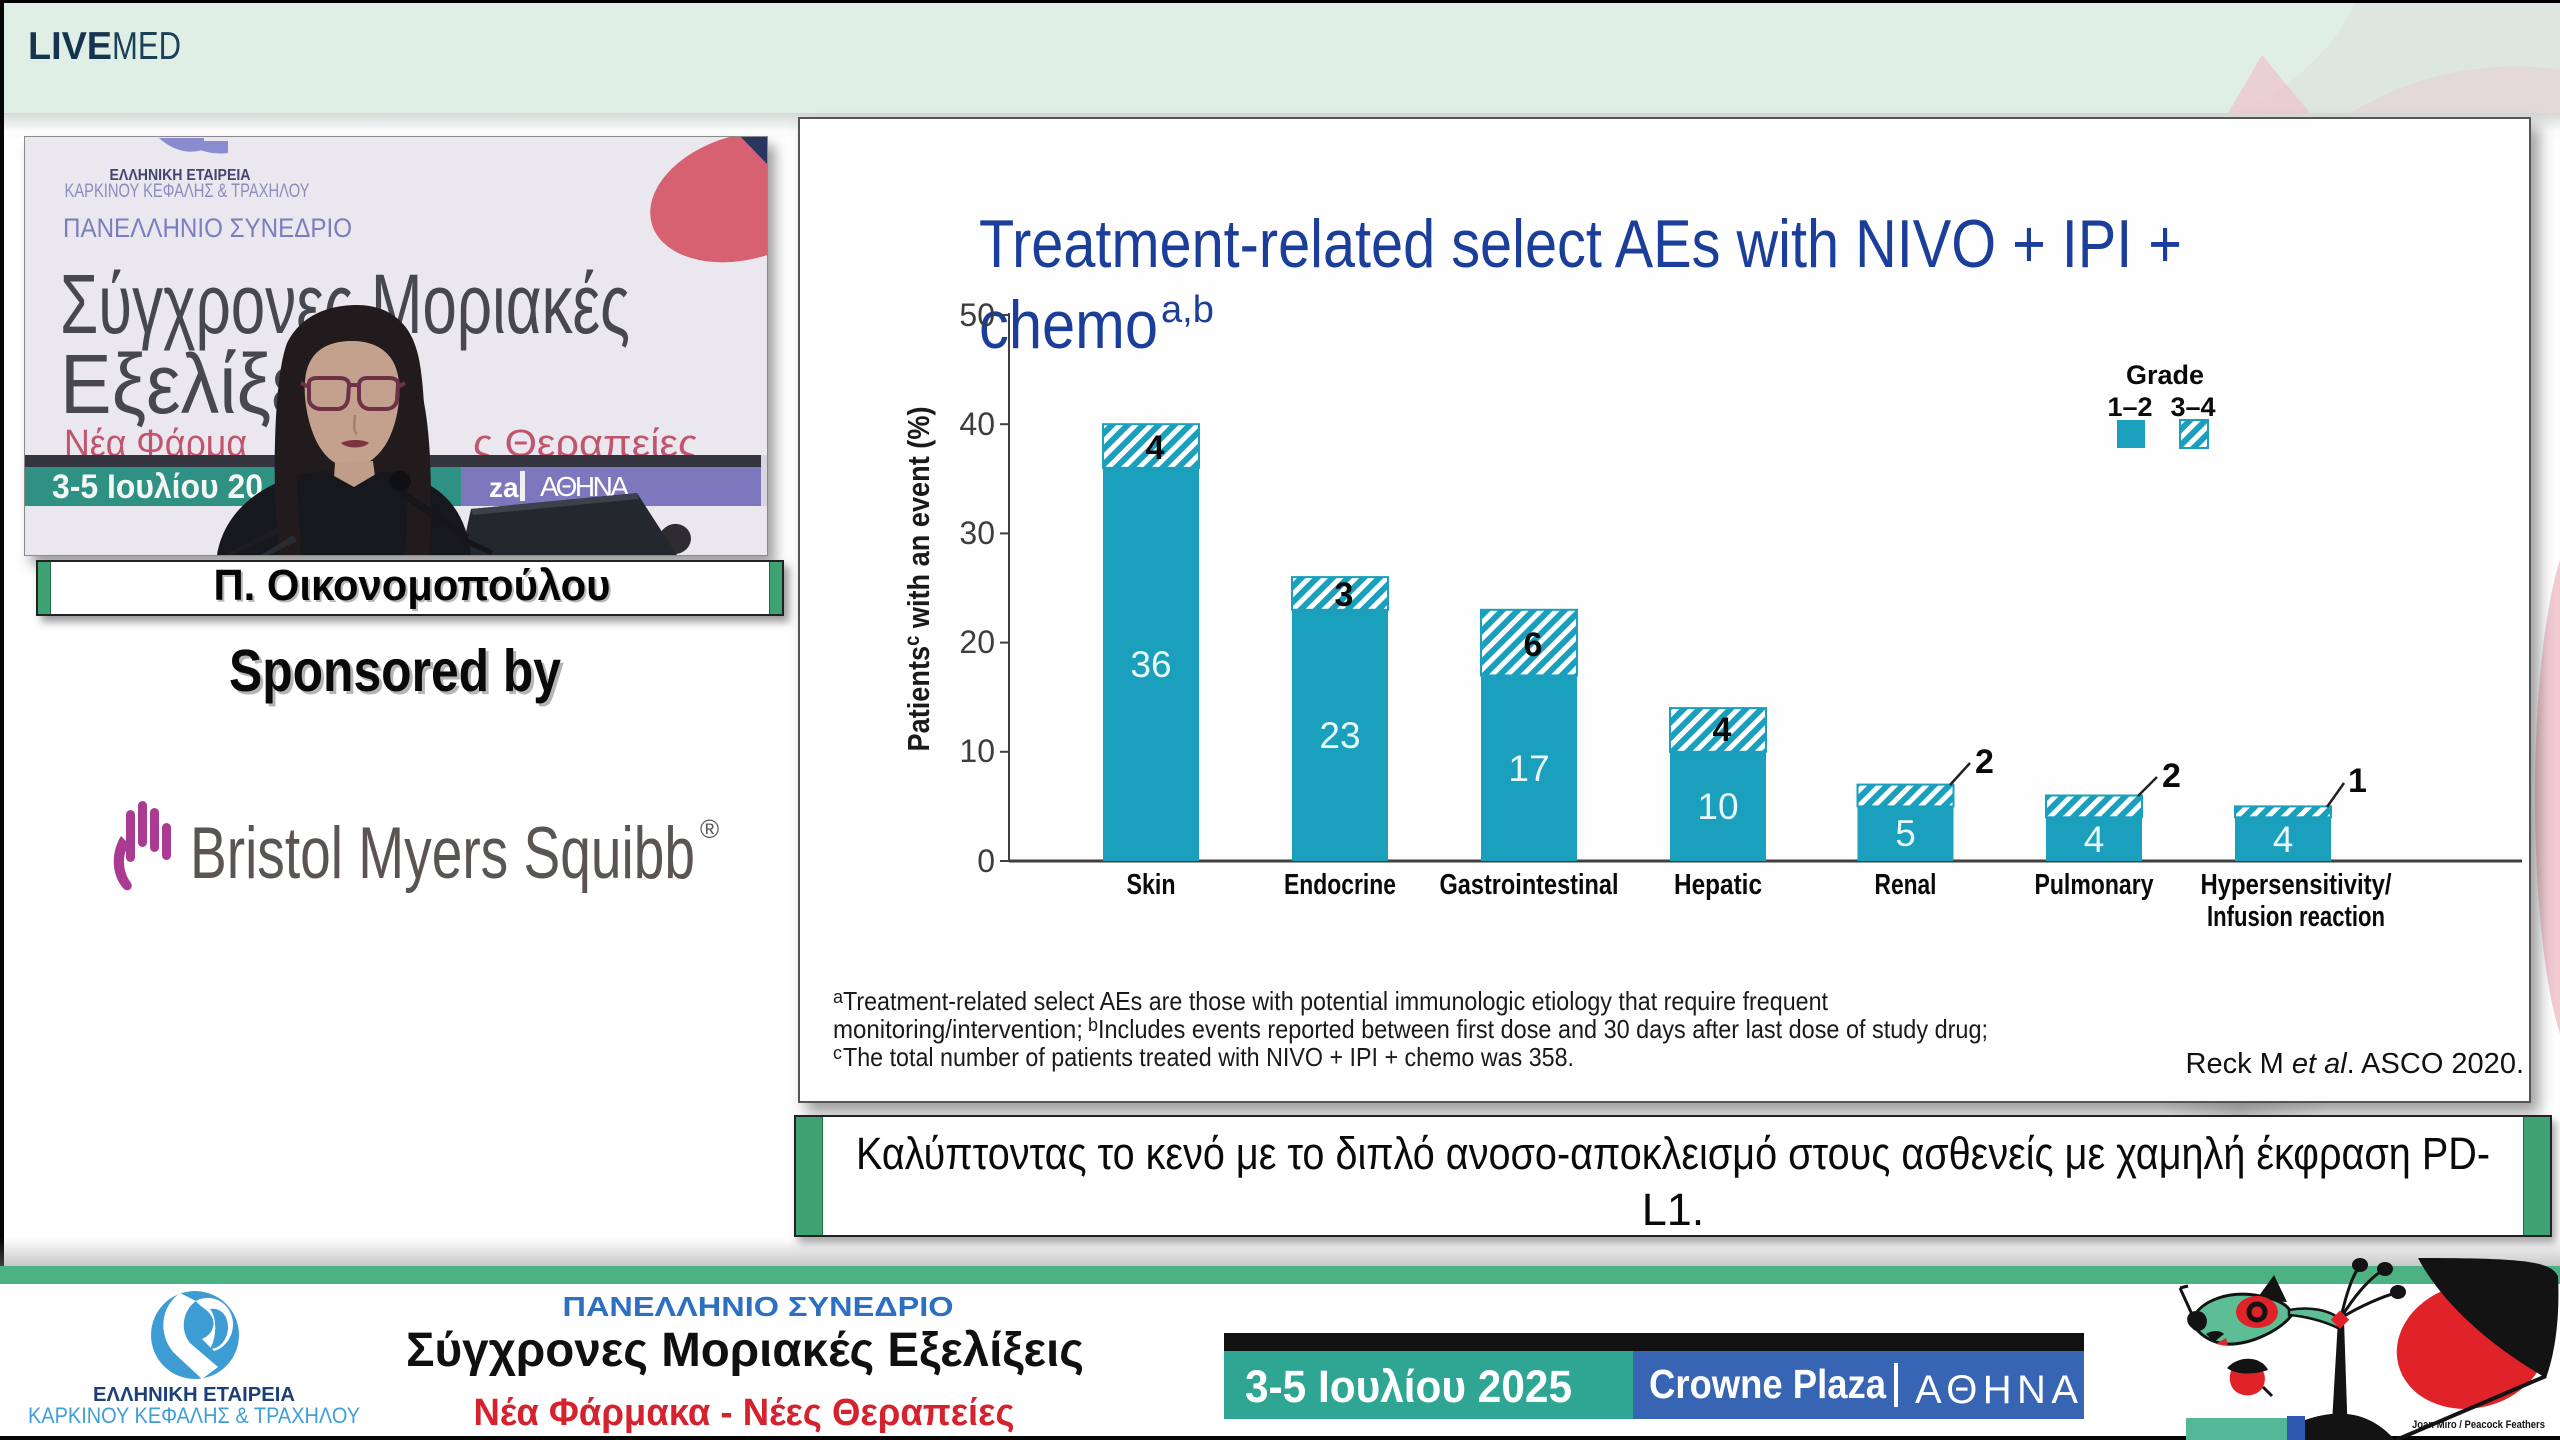 This screenshot has width=2560, height=1440. I want to click on svg-text: Hepatic, so click(1718, 885).